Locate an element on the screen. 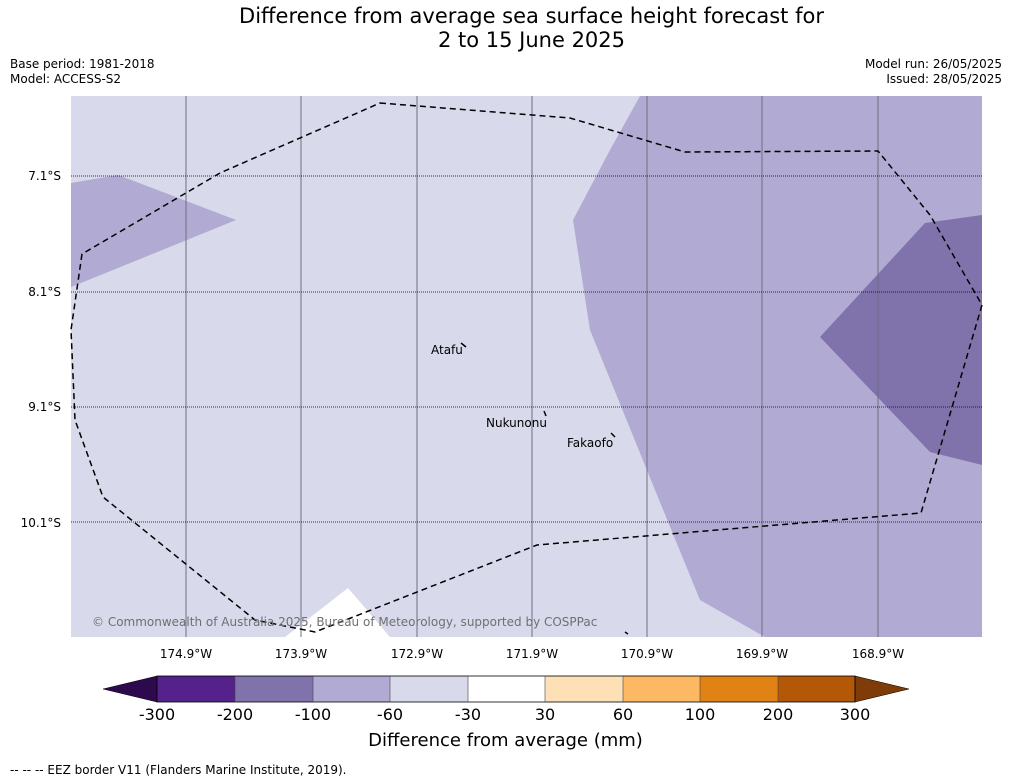 This screenshot has width=1011, height=781. field-neg100-neg60-west is located at coordinates (153, 231).